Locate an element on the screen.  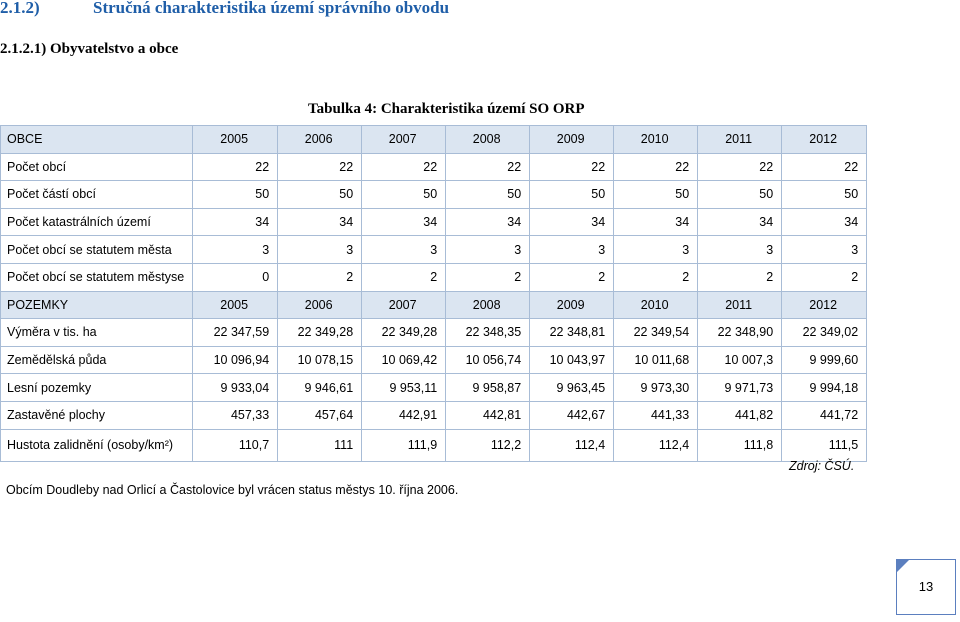
table-cell: 441,82 is located at coordinates (740, 415).